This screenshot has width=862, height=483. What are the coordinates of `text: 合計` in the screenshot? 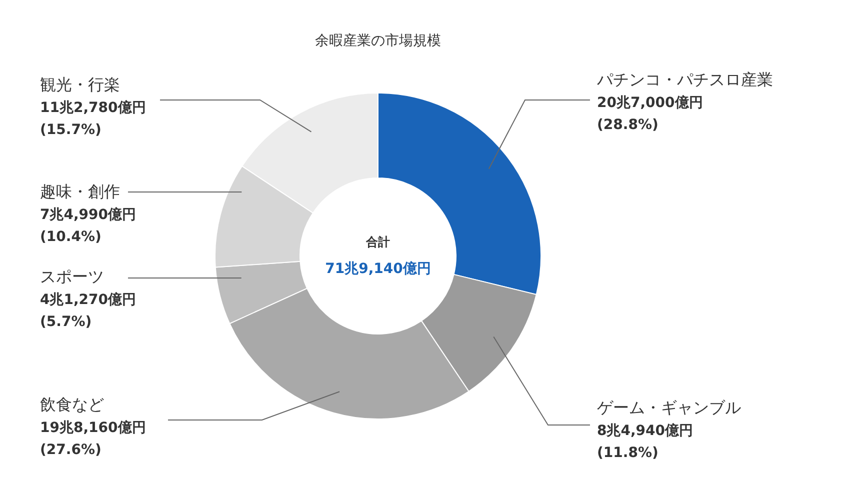 It's located at (377, 242).